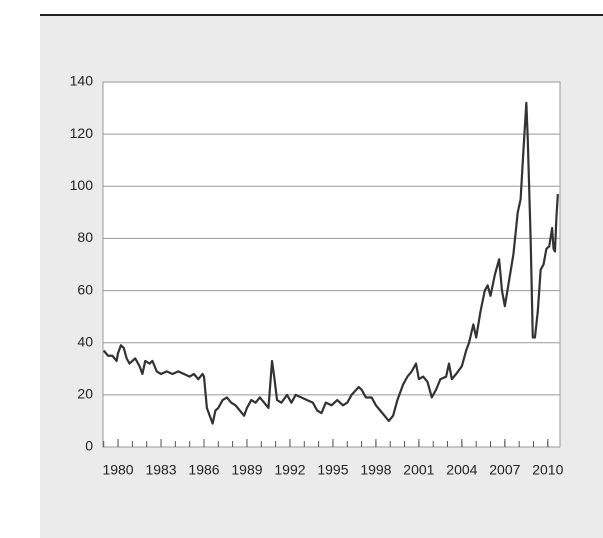 This screenshot has width=603, height=538. What do you see at coordinates (82, 81) in the screenshot?
I see `y-tick-label: 140` at bounding box center [82, 81].